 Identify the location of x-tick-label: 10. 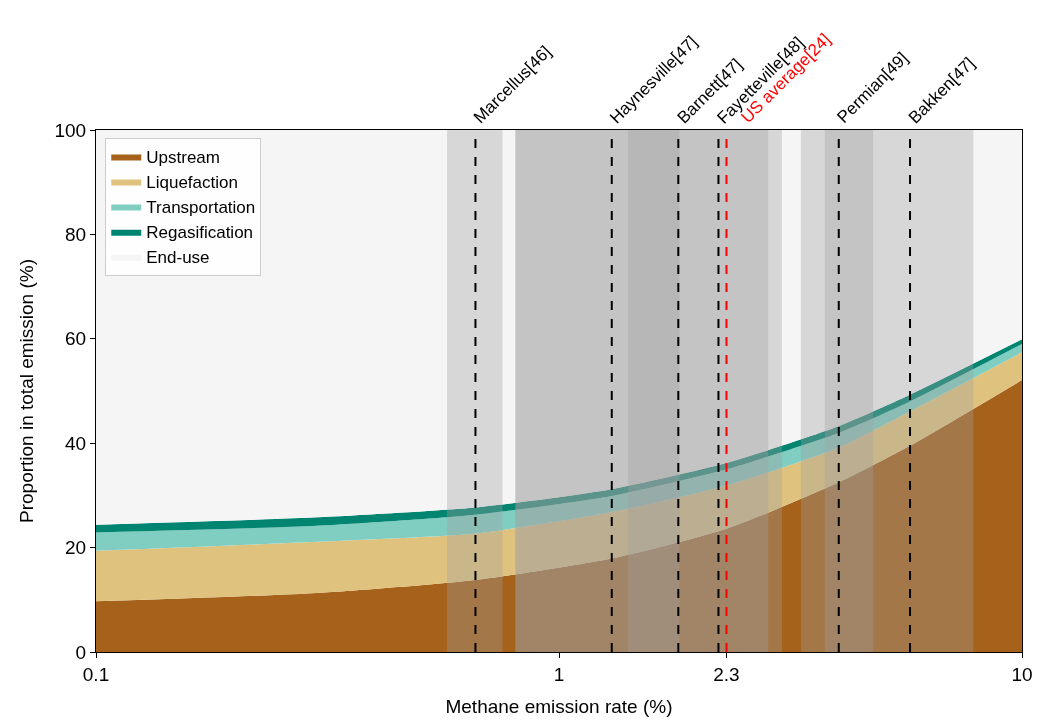
(1022, 674).